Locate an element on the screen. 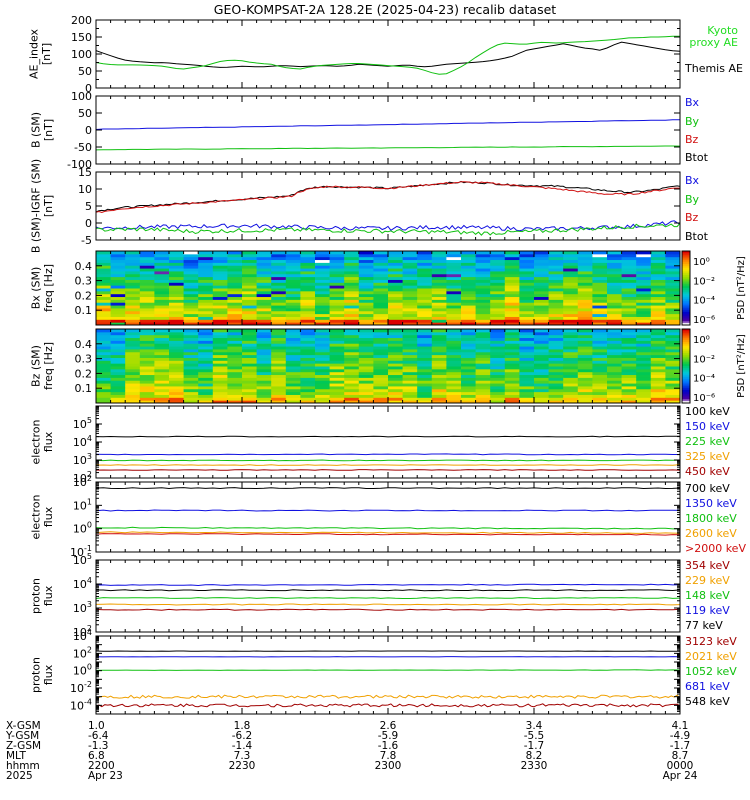 The height and width of the screenshot is (800, 750). legend-entry: 3123 keV is located at coordinates (711, 641).